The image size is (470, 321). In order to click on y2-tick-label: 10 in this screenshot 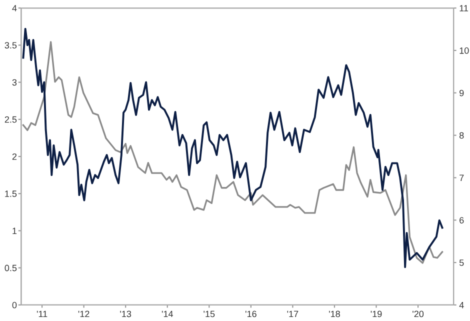, I will do `click(464, 50)`.